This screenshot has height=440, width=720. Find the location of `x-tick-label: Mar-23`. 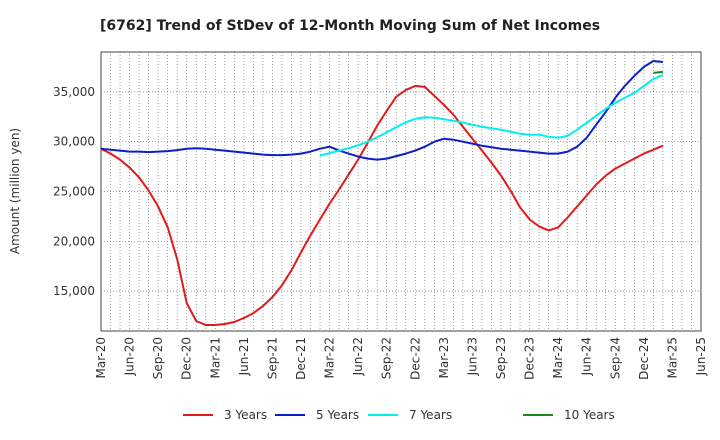

x-tick-label: Mar-23 is located at coordinates (444, 357).